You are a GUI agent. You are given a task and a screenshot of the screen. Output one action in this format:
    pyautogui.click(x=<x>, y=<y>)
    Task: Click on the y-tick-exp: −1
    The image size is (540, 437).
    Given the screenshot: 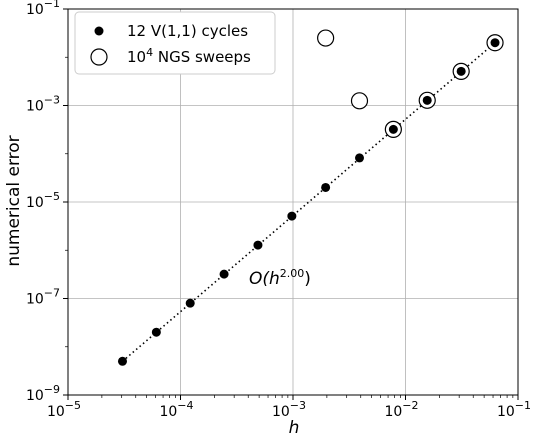 What is the action you would take?
    pyautogui.click(x=52, y=5)
    